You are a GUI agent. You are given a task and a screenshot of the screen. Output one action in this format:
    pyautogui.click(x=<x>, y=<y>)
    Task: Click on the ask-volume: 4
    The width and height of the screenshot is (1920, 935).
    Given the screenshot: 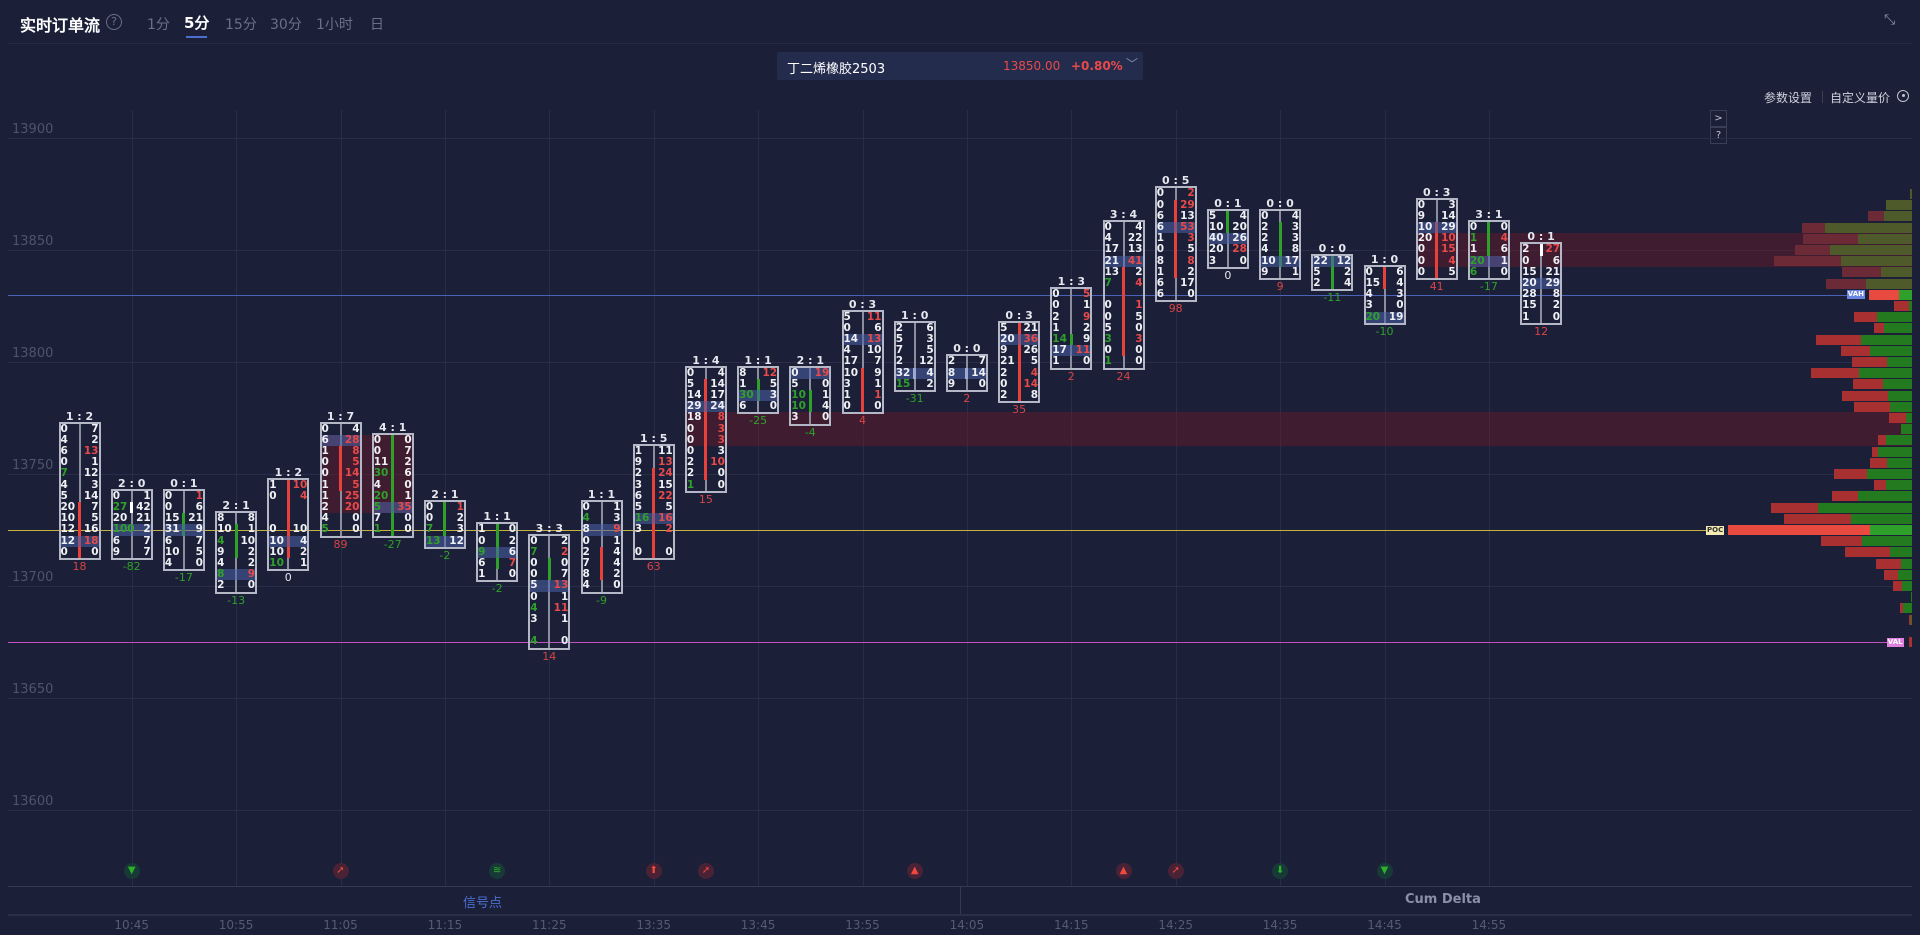 What is the action you would take?
    pyautogui.click(x=1504, y=238)
    